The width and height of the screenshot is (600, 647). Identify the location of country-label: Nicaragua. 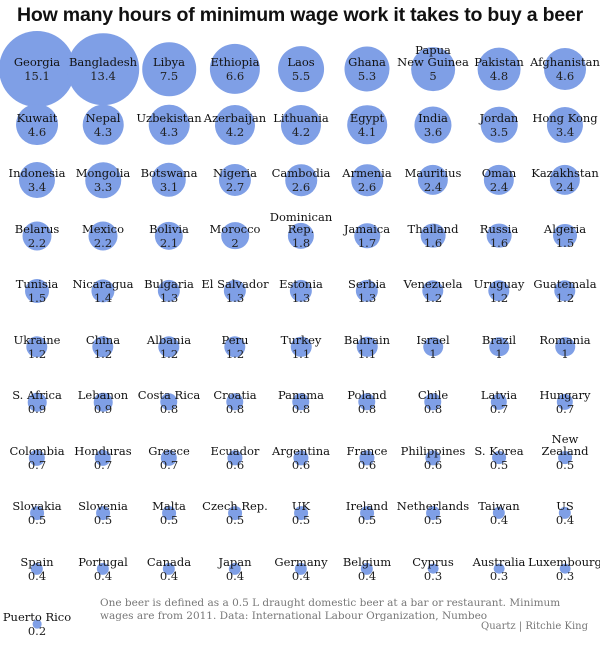
(103, 284).